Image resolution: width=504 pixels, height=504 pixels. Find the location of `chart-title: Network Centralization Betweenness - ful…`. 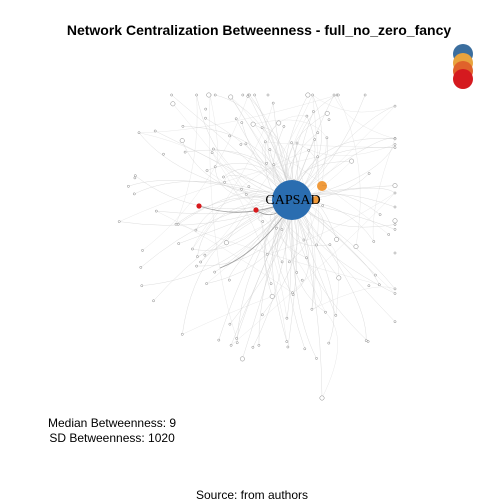

chart-title: Network Centralization Betweenness - ful… is located at coordinates (259, 30).